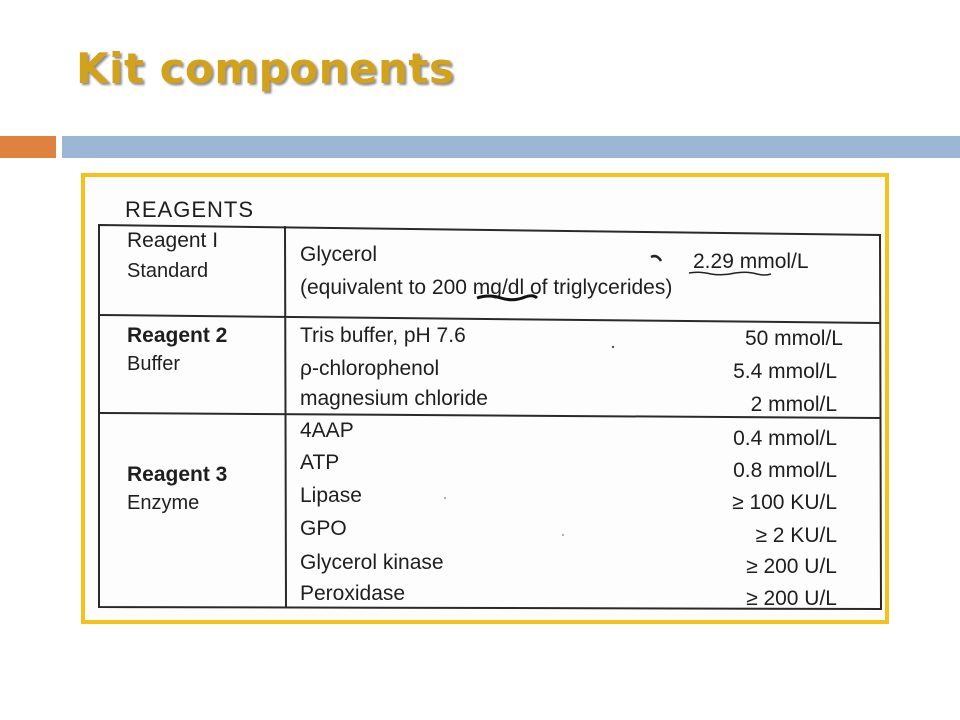 The image size is (960, 720). I want to click on reagent-3-component-6-label: Peroxidase, so click(352, 593).